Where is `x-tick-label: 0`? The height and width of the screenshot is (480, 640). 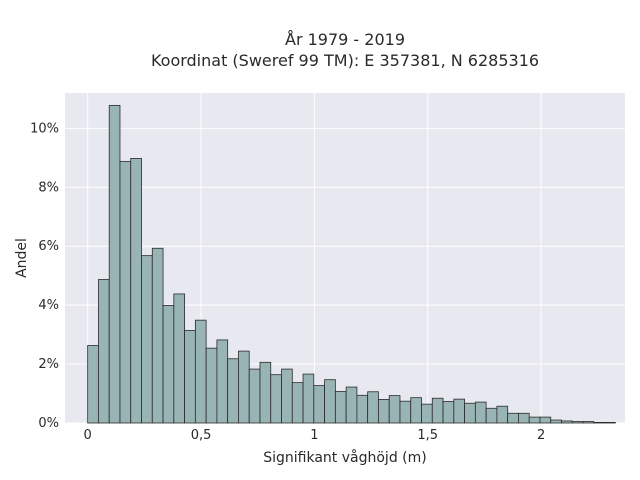 x-tick-label: 0 is located at coordinates (88, 435).